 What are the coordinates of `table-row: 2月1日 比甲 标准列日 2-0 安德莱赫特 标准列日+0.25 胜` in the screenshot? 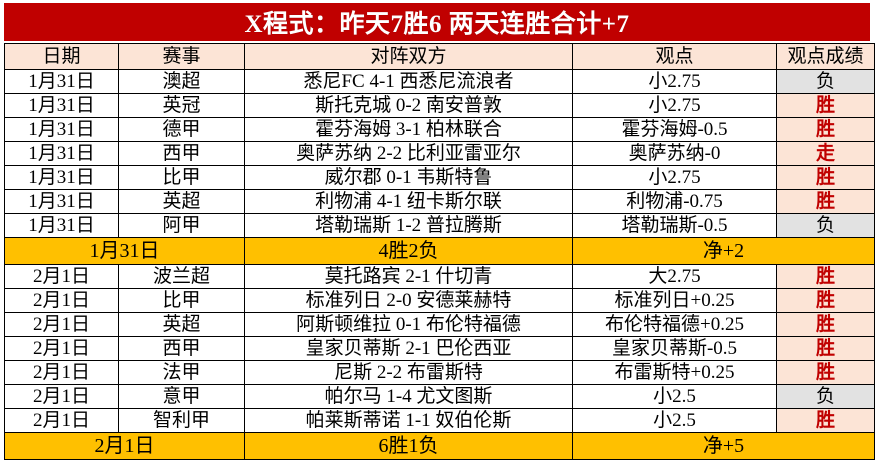 It's located at (439, 300).